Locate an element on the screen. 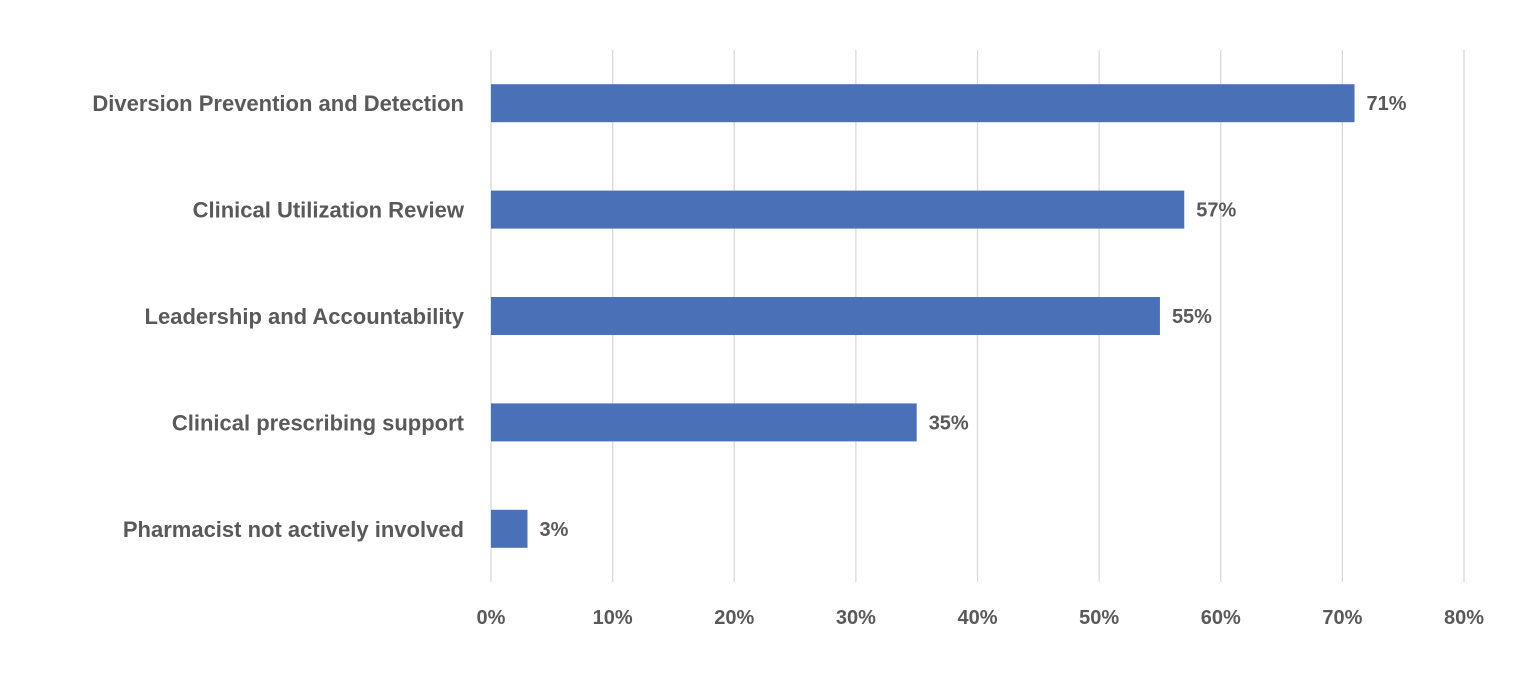 The height and width of the screenshot is (683, 1536). x-tick-label: 30% is located at coordinates (856, 618).